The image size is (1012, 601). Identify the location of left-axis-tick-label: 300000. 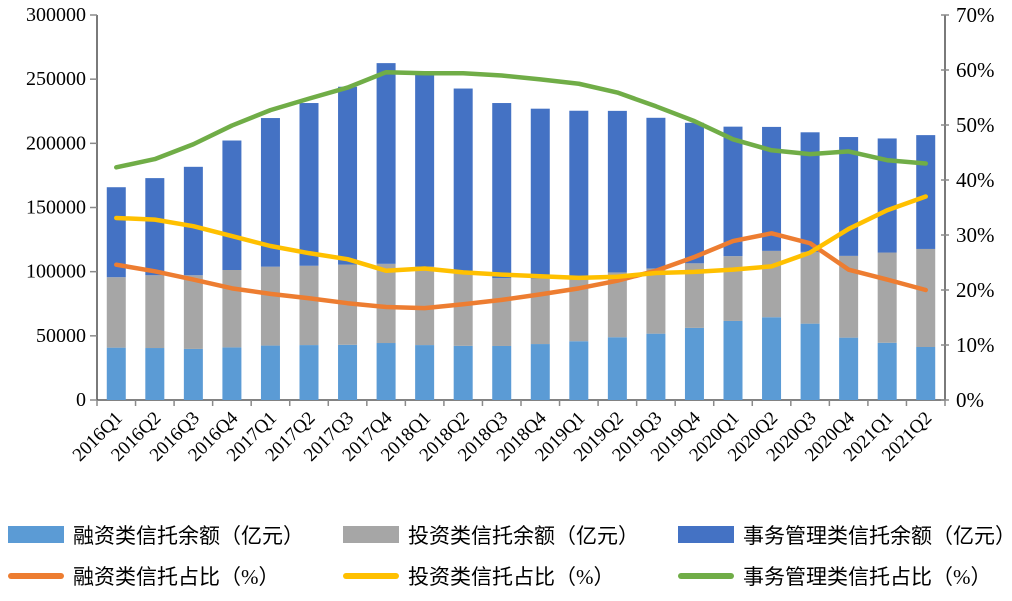
(56, 15).